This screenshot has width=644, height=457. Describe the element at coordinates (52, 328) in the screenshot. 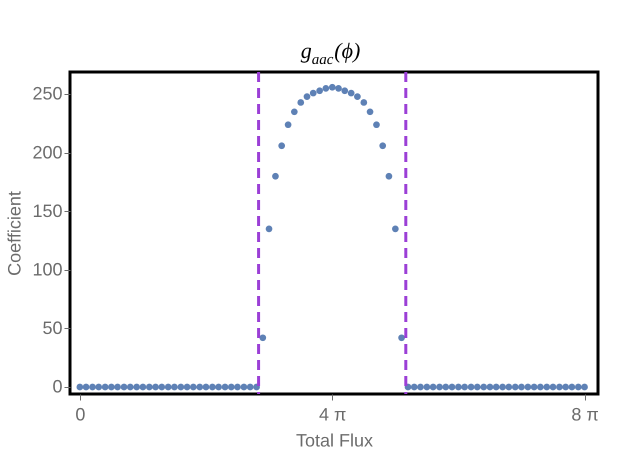

I see `y-tick-label: 50` at that location.